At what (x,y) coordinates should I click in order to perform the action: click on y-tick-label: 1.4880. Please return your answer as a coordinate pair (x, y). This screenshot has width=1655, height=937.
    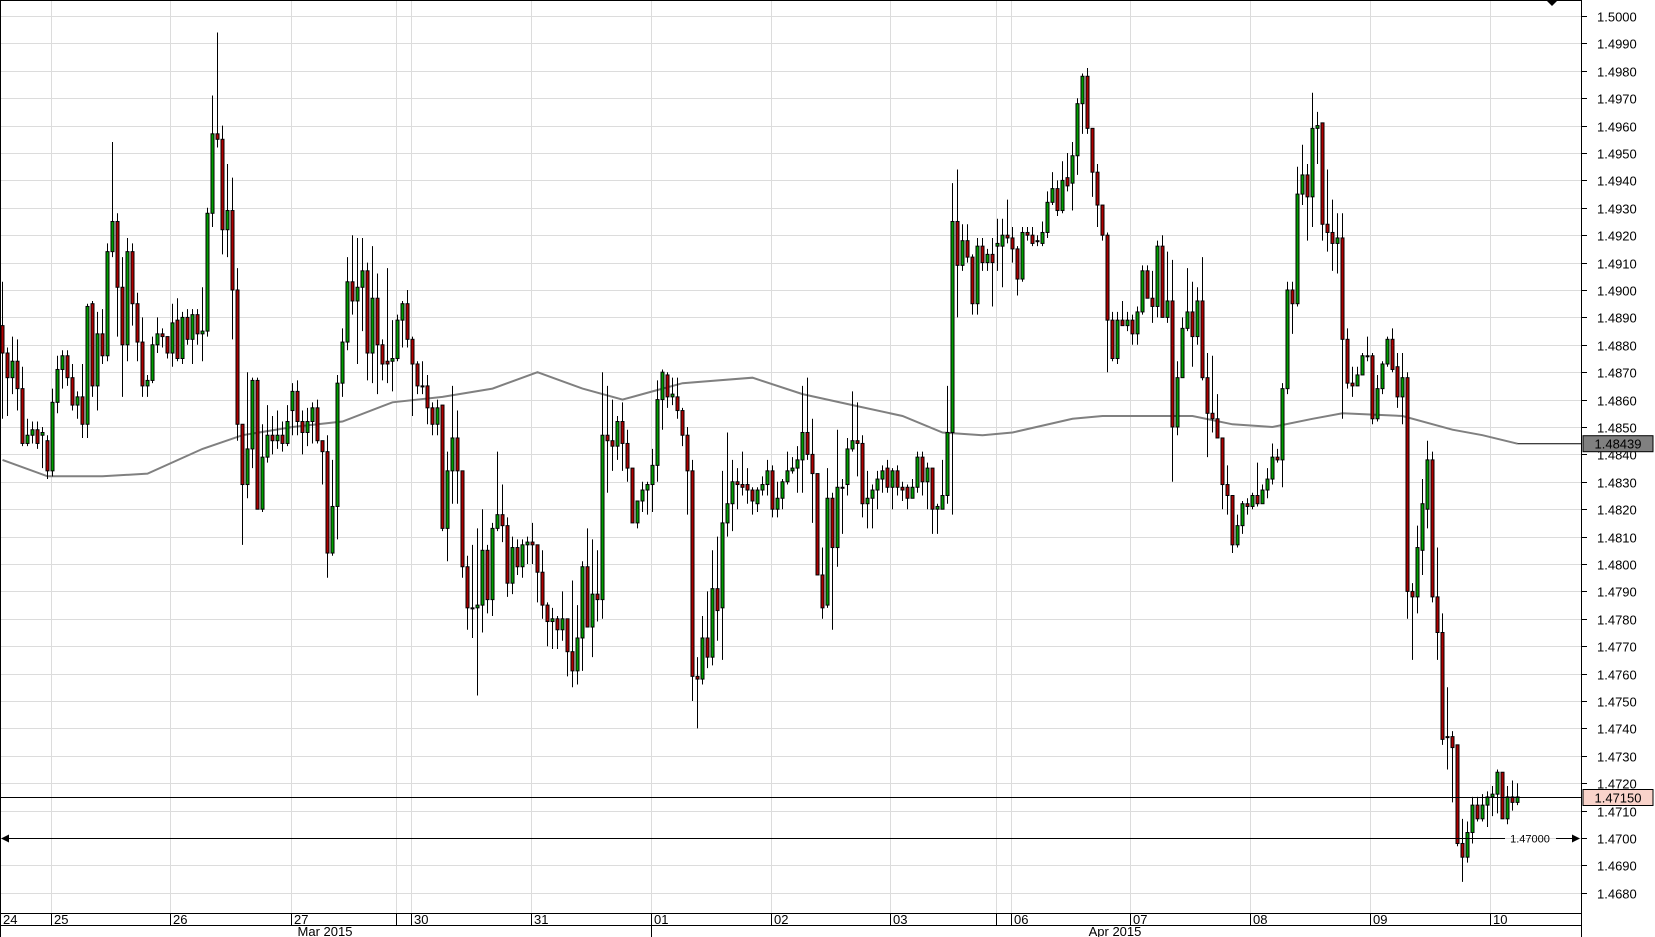
    Looking at the image, I should click on (1617, 346).